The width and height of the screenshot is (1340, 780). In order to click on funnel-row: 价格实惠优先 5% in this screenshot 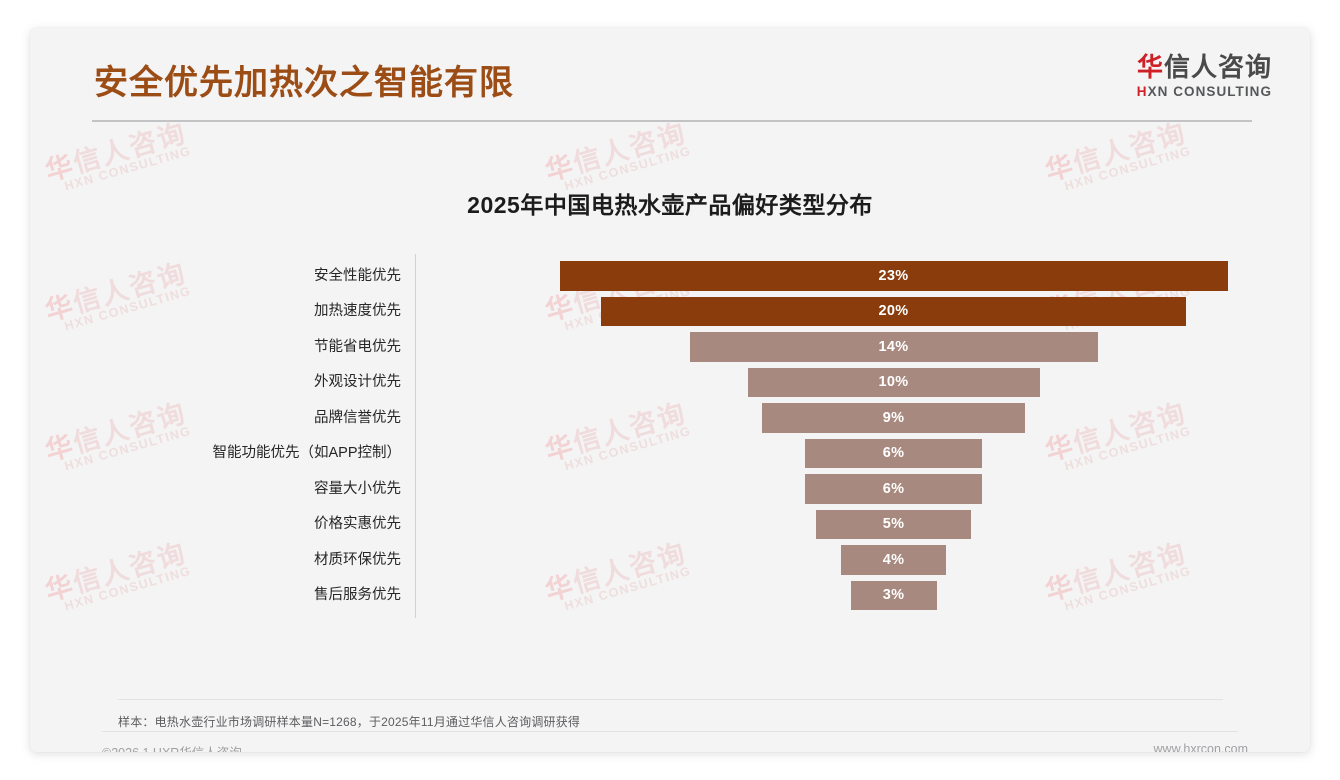, I will do `click(670, 525)`.